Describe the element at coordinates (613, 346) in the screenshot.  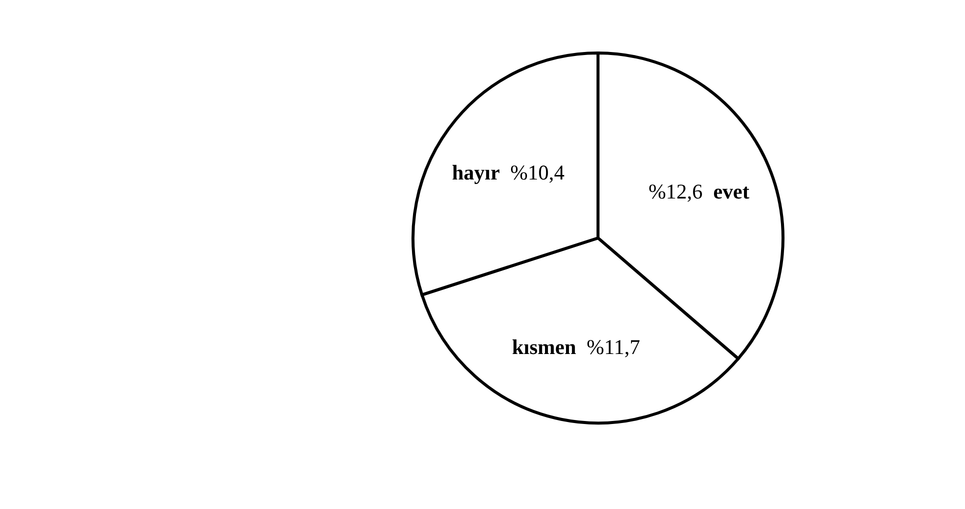
I see `data-label: %11,7` at that location.